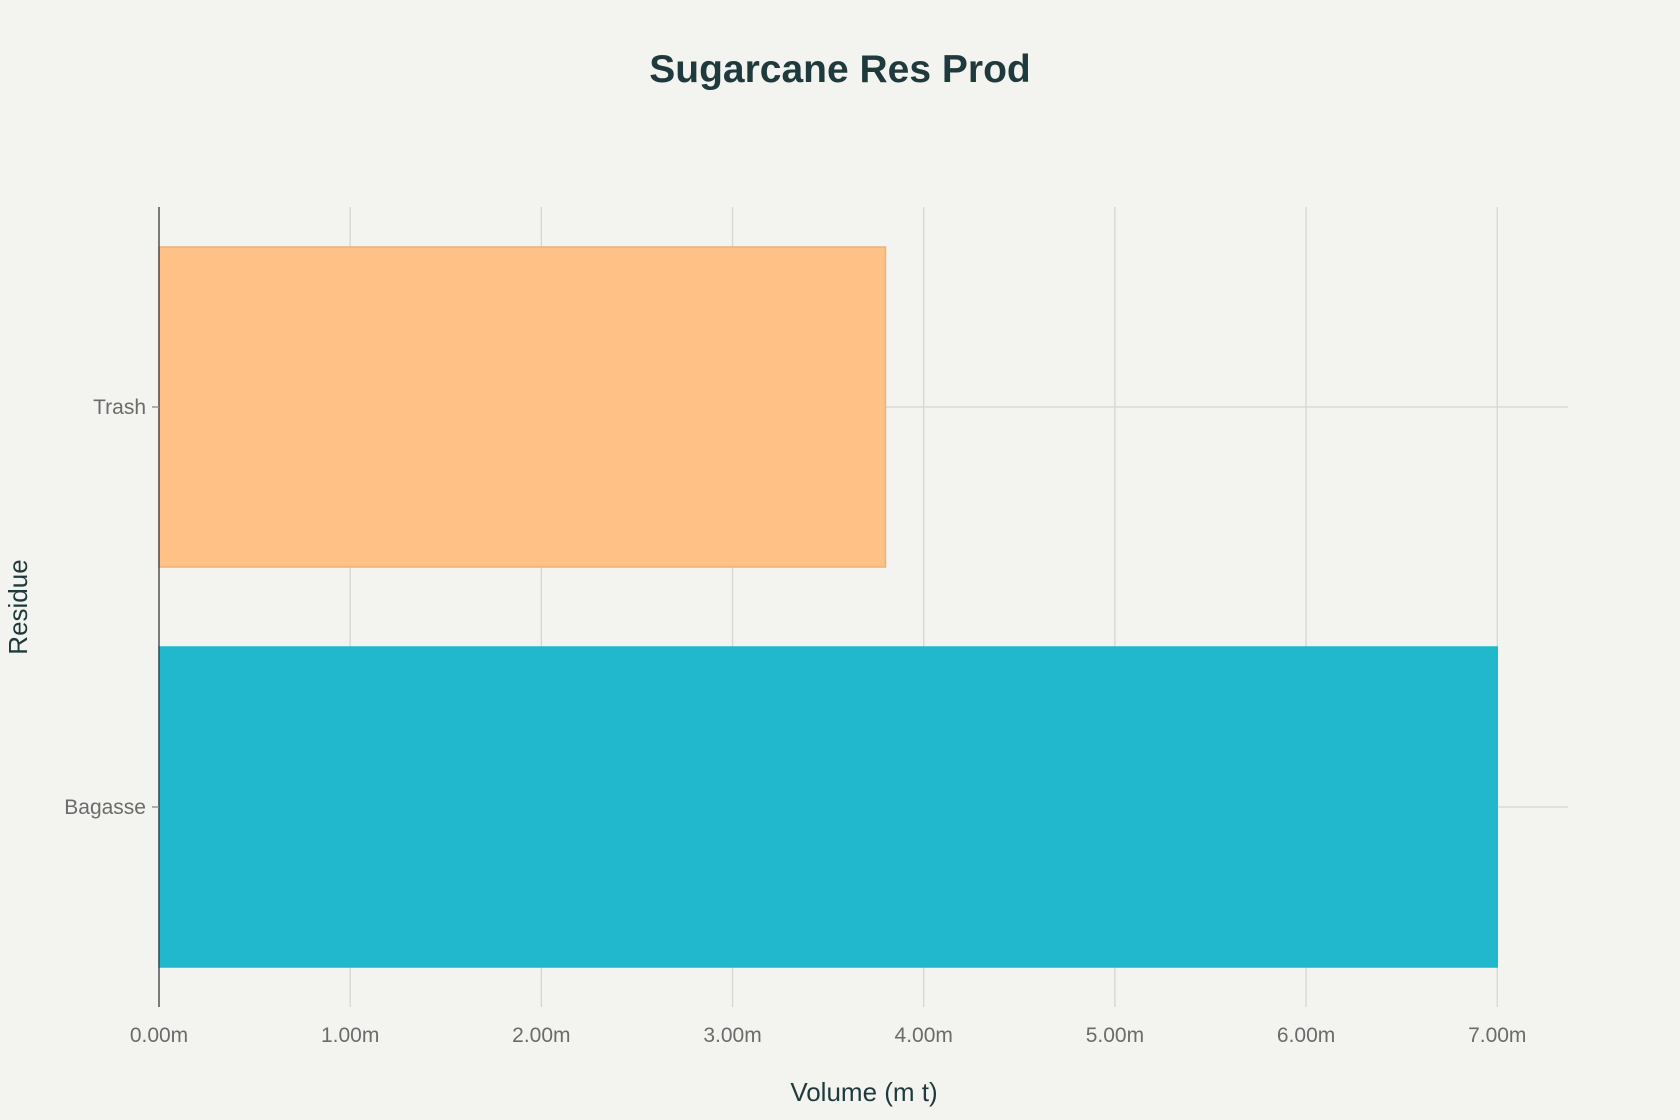 This screenshot has width=1680, height=1120. I want to click on x-tick-label: 3.00m, so click(732, 1035).